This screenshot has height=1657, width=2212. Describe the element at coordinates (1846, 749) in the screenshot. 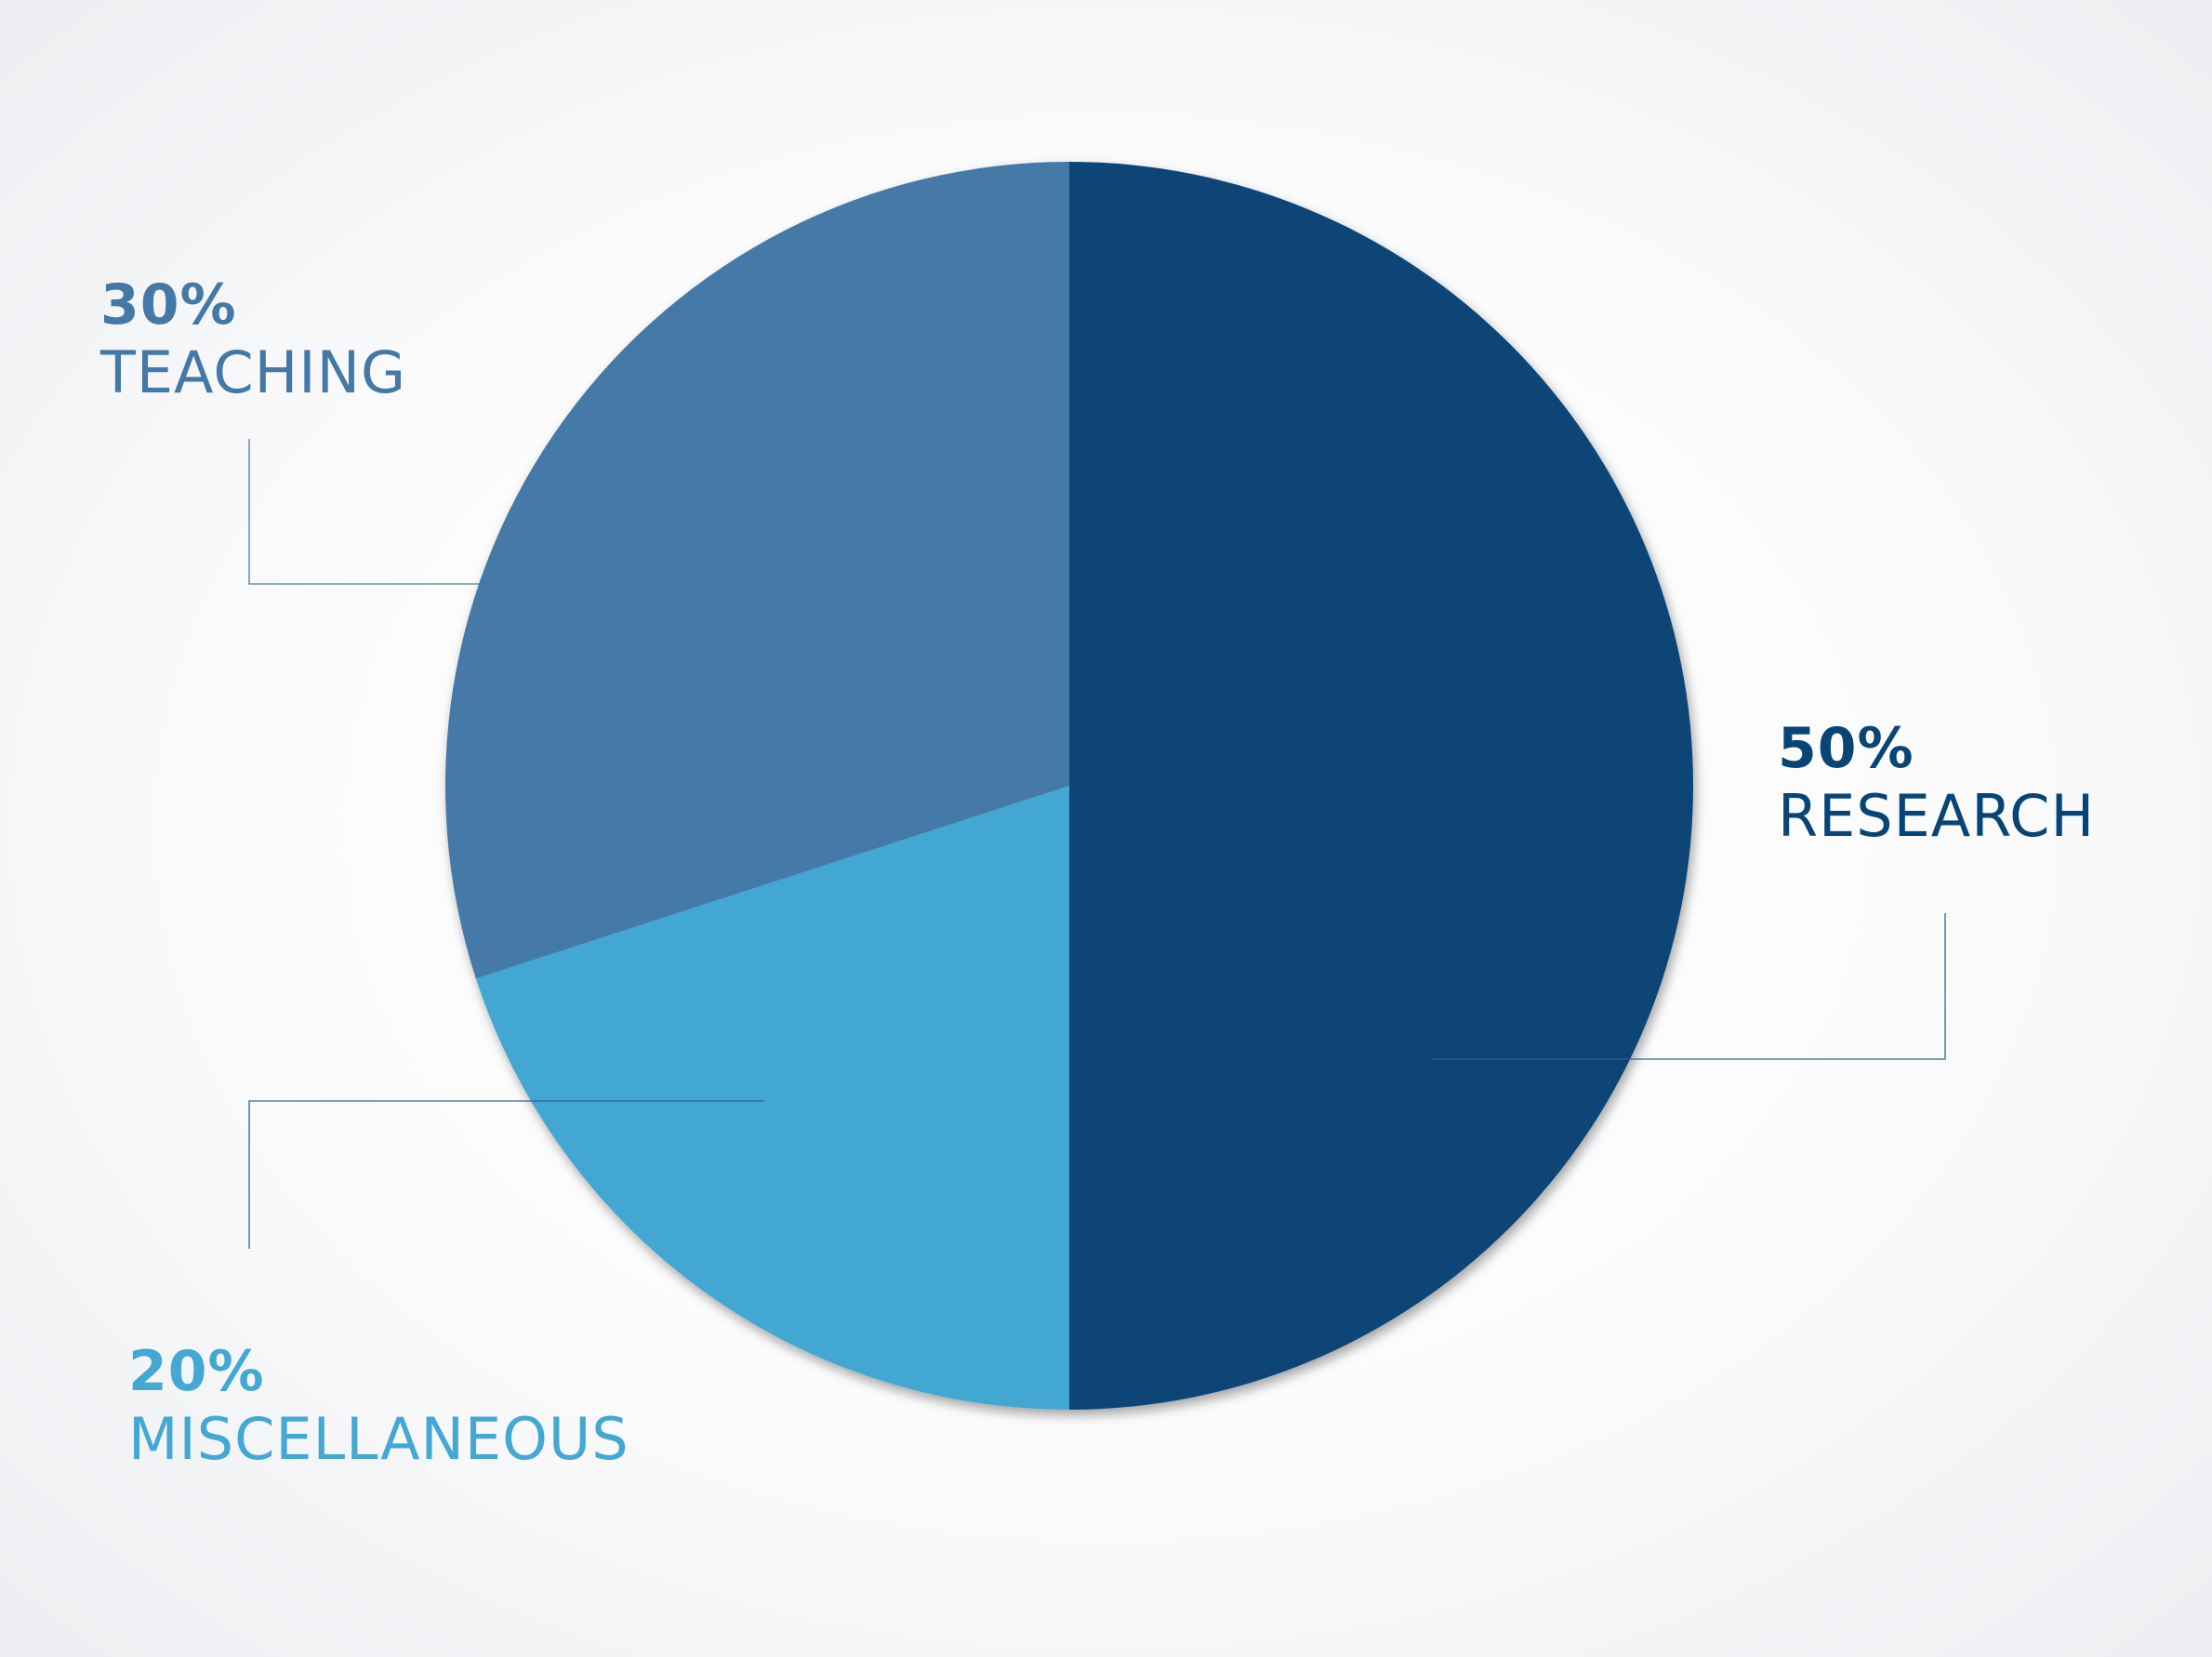

I see `slice-percent-label: 50%` at that location.